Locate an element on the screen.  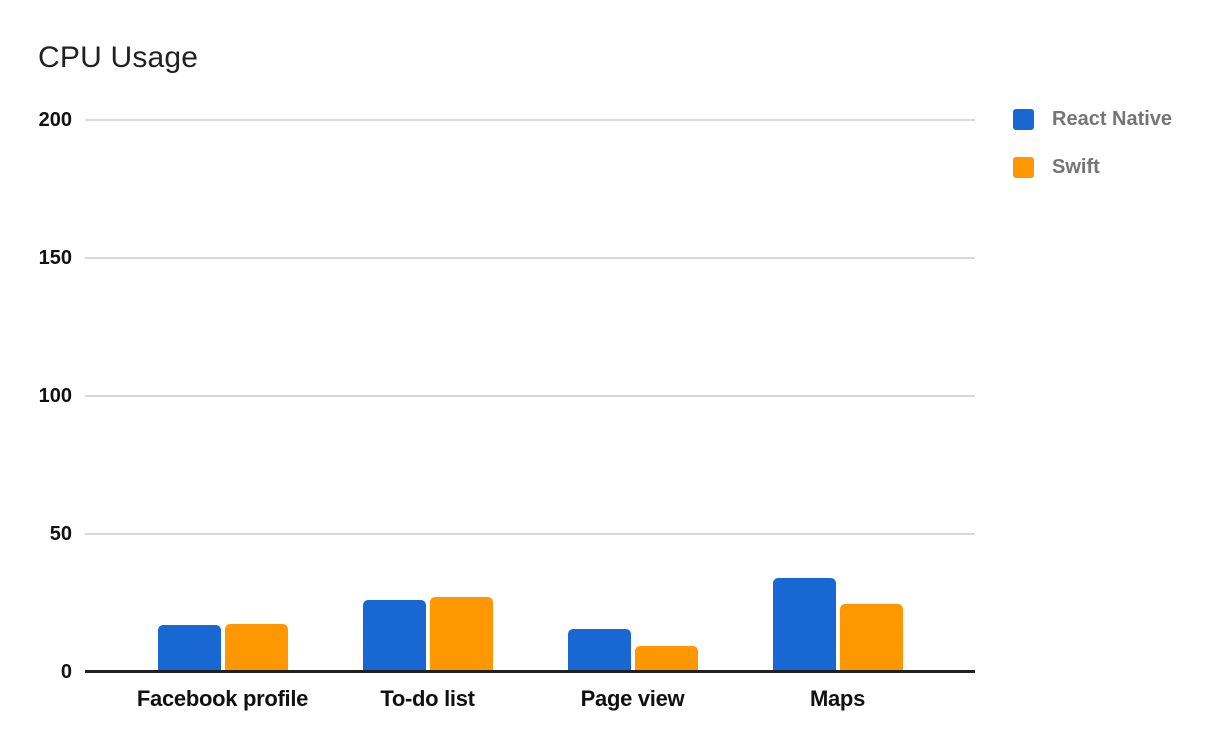
bar-group-to-do-list is located at coordinates (427, 396).